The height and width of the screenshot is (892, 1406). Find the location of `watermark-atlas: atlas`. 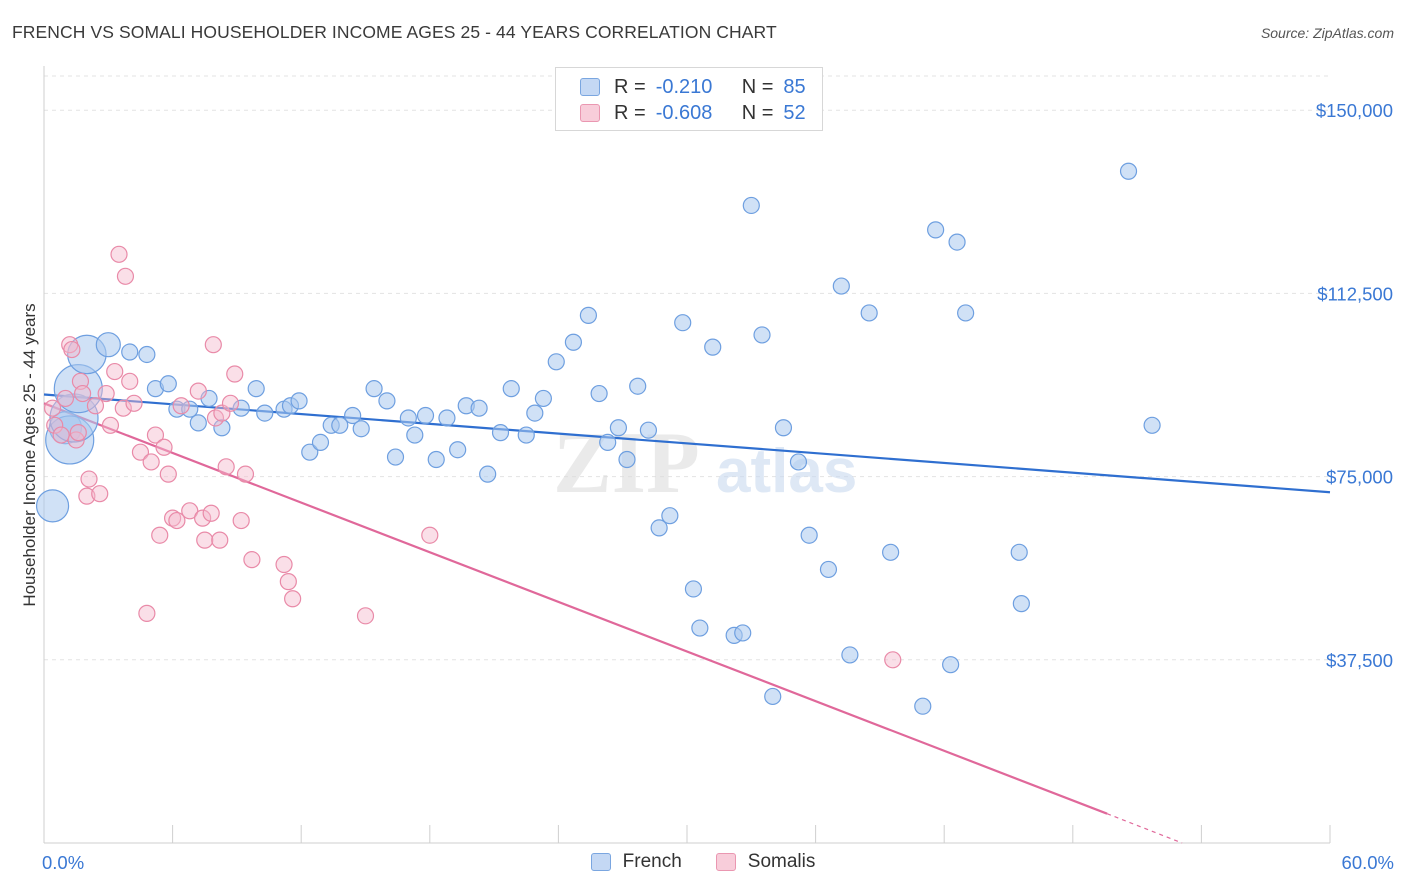

watermark-atlas: atlas is located at coordinates (786, 471).